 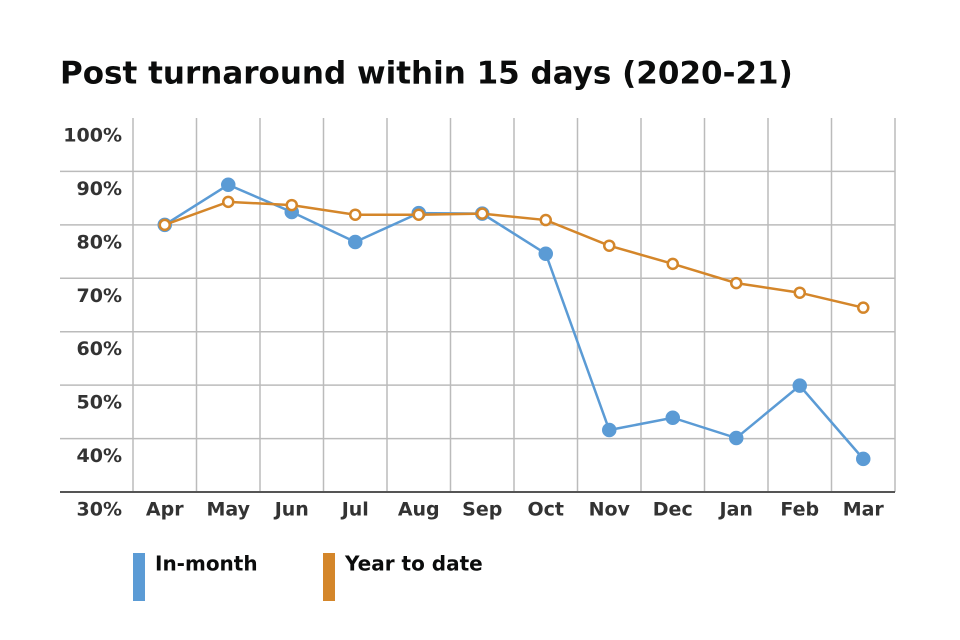 What do you see at coordinates (206, 564) in the screenshot?
I see `legend-label: In-month` at bounding box center [206, 564].